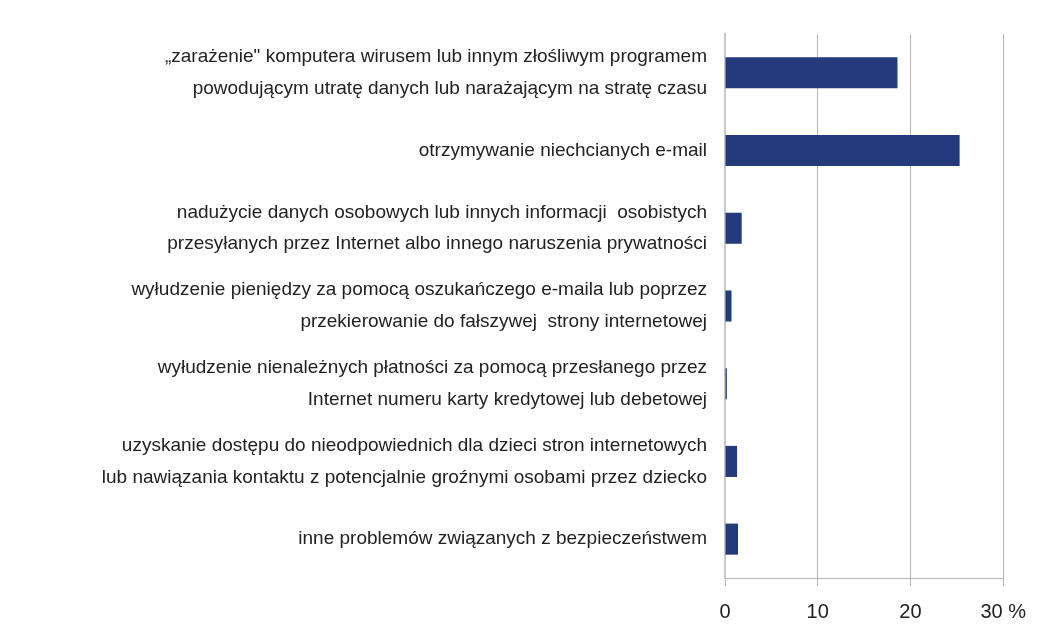  I want to click on y-tick-label: „zarażenie" komputera wirusem lub innym złośliwym programem powodującym utratę danych lub narażającym na stratę czasu, so click(435, 72).